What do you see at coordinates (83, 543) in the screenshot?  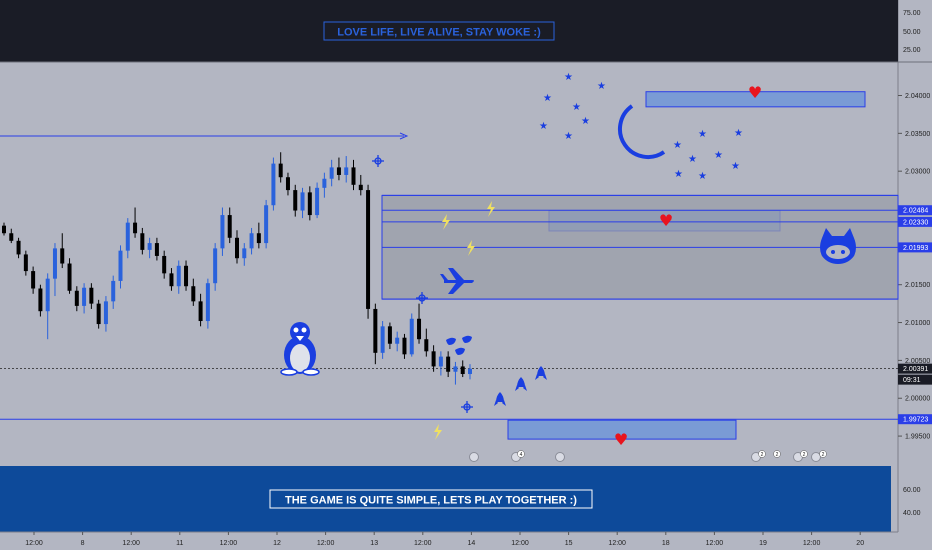 I see `time-tick-label: 8` at bounding box center [83, 543].